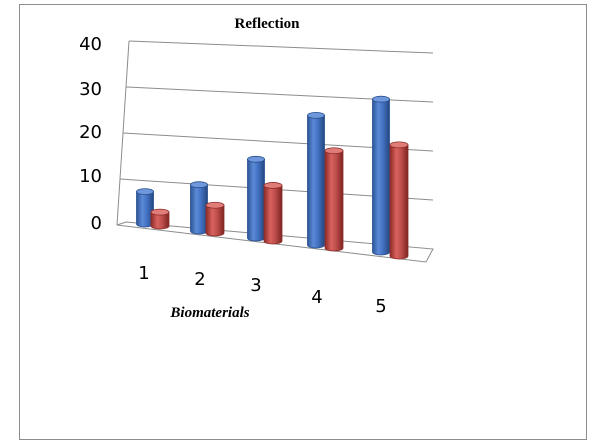  Describe the element at coordinates (143, 273) in the screenshot. I see `x-tick-label: 1` at that location.